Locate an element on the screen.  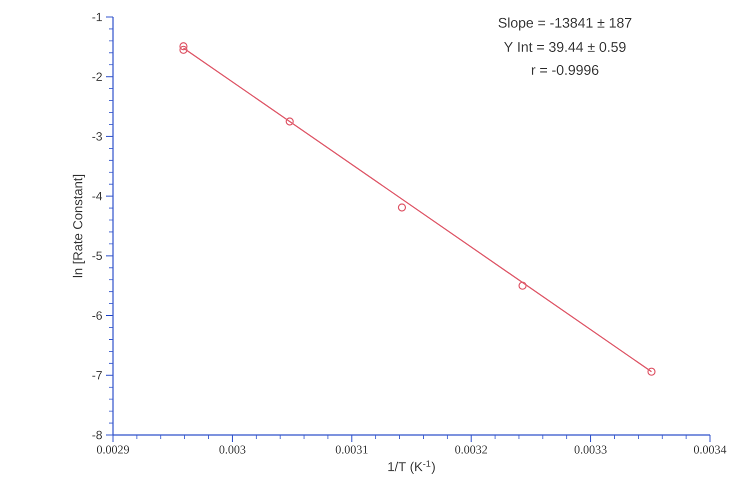
x-tick-label: 0.003 is located at coordinates (232, 450).